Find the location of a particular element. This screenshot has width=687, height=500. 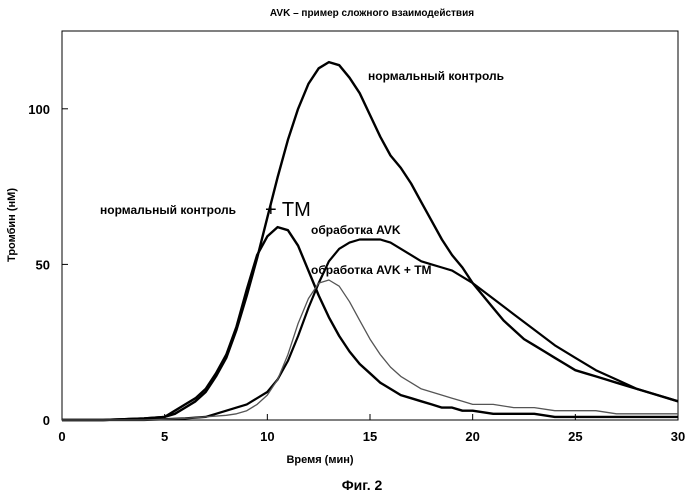

x-axis-label: Время (мин) is located at coordinates (319, 460).